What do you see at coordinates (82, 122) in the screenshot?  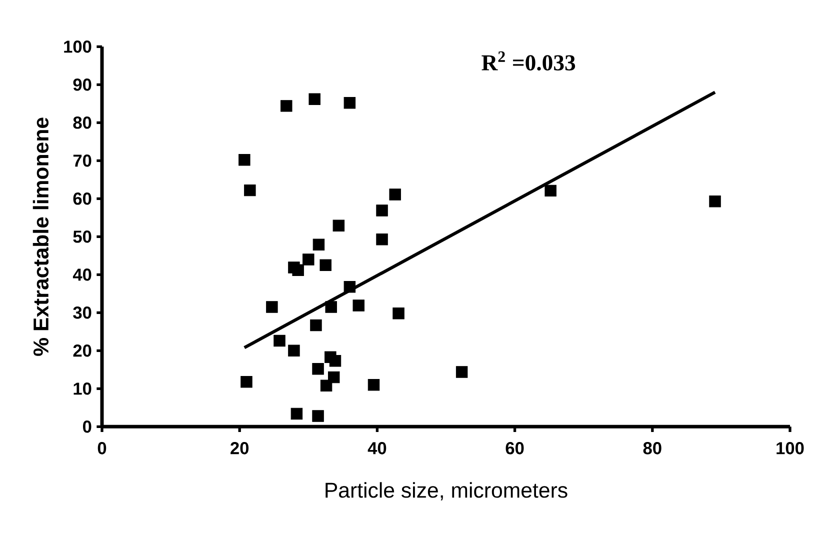 I see `y-tick-label: 80` at bounding box center [82, 122].